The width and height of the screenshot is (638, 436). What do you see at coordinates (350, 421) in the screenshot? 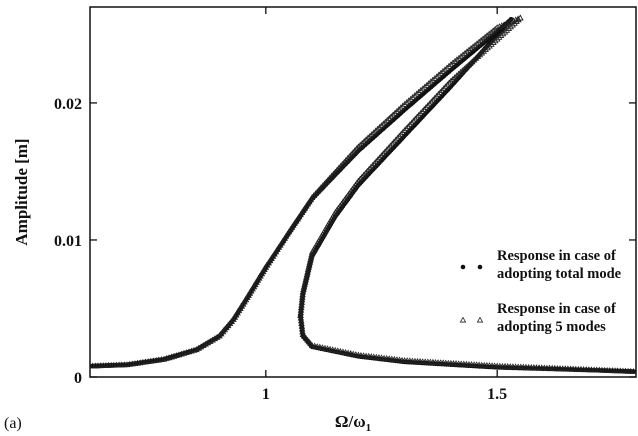
I see `x-axis-label-main: Ω/ω` at bounding box center [350, 421].